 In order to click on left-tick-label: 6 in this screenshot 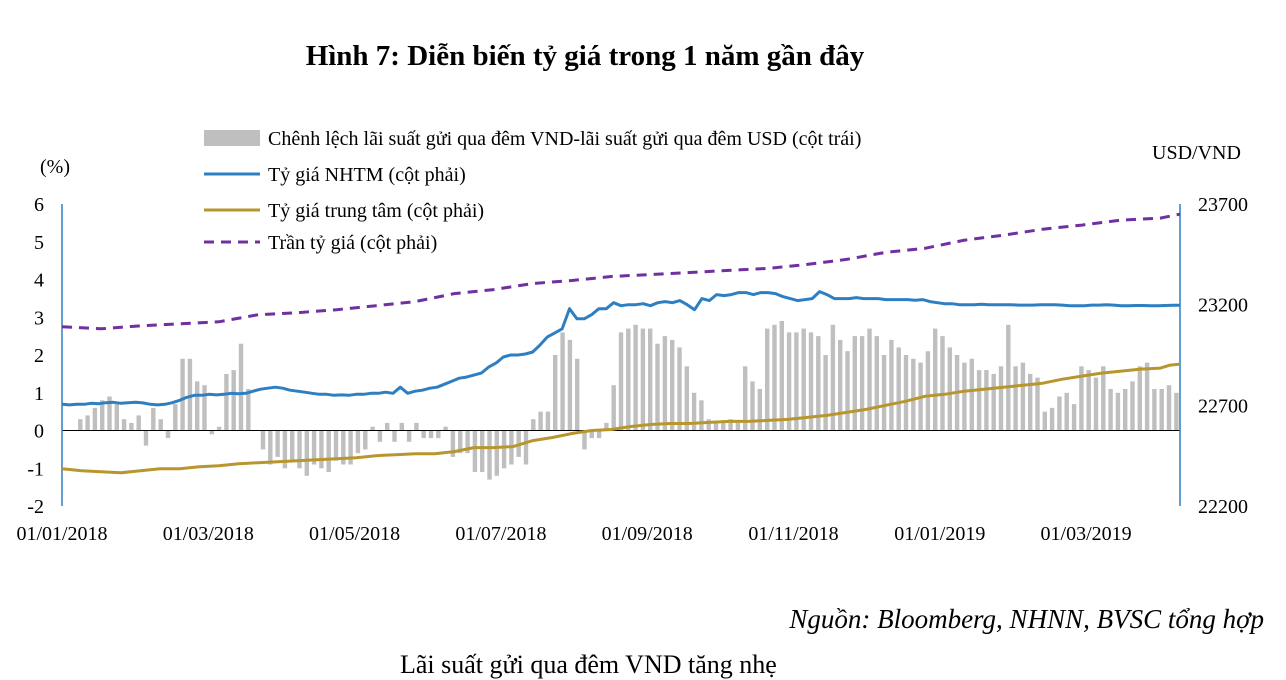, I will do `click(39, 205)`.